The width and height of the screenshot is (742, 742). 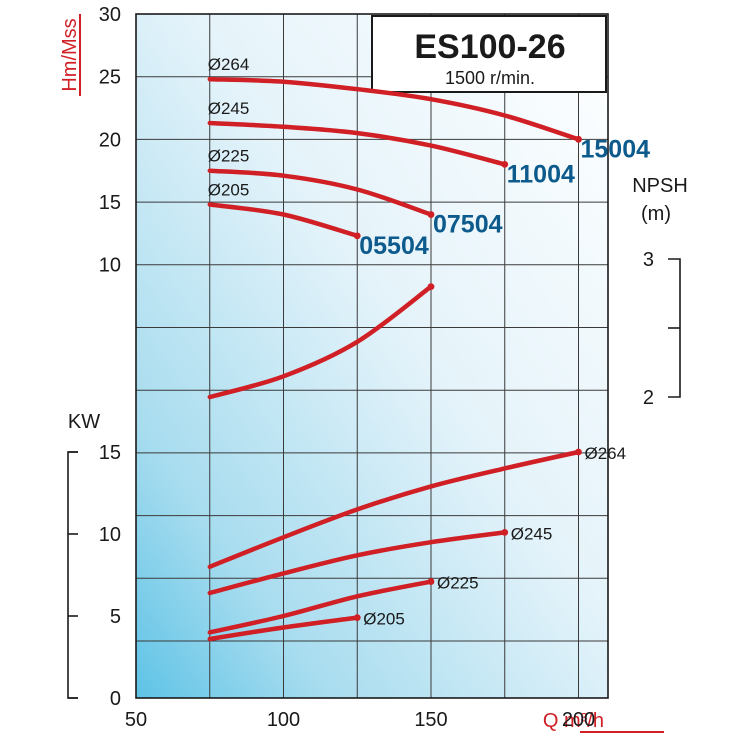 I want to click on head-curve-model-label: 07504, so click(x=468, y=225).